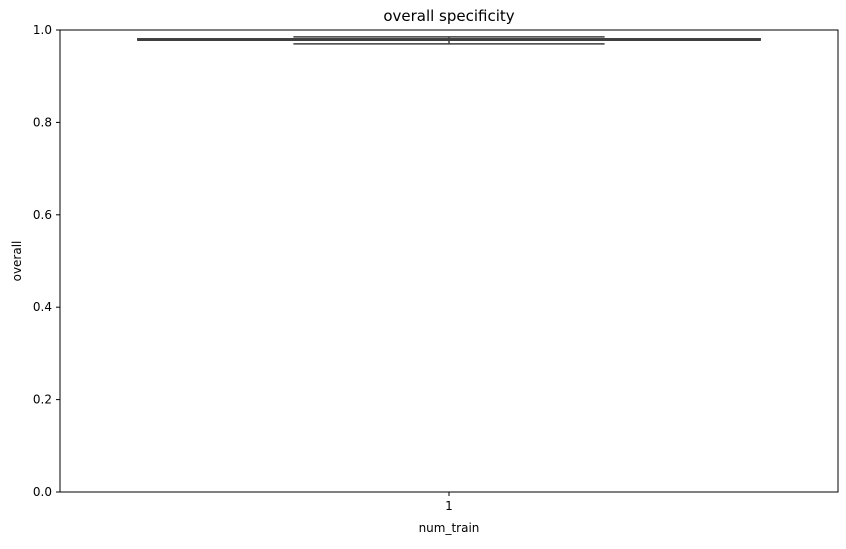  Describe the element at coordinates (449, 528) in the screenshot. I see `x-axis-label: num_train` at that location.